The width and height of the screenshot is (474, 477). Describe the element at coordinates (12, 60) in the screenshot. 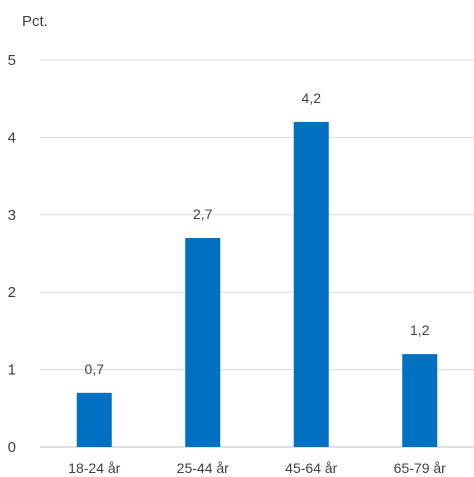

I see `y-tick-label: 5` at that location.